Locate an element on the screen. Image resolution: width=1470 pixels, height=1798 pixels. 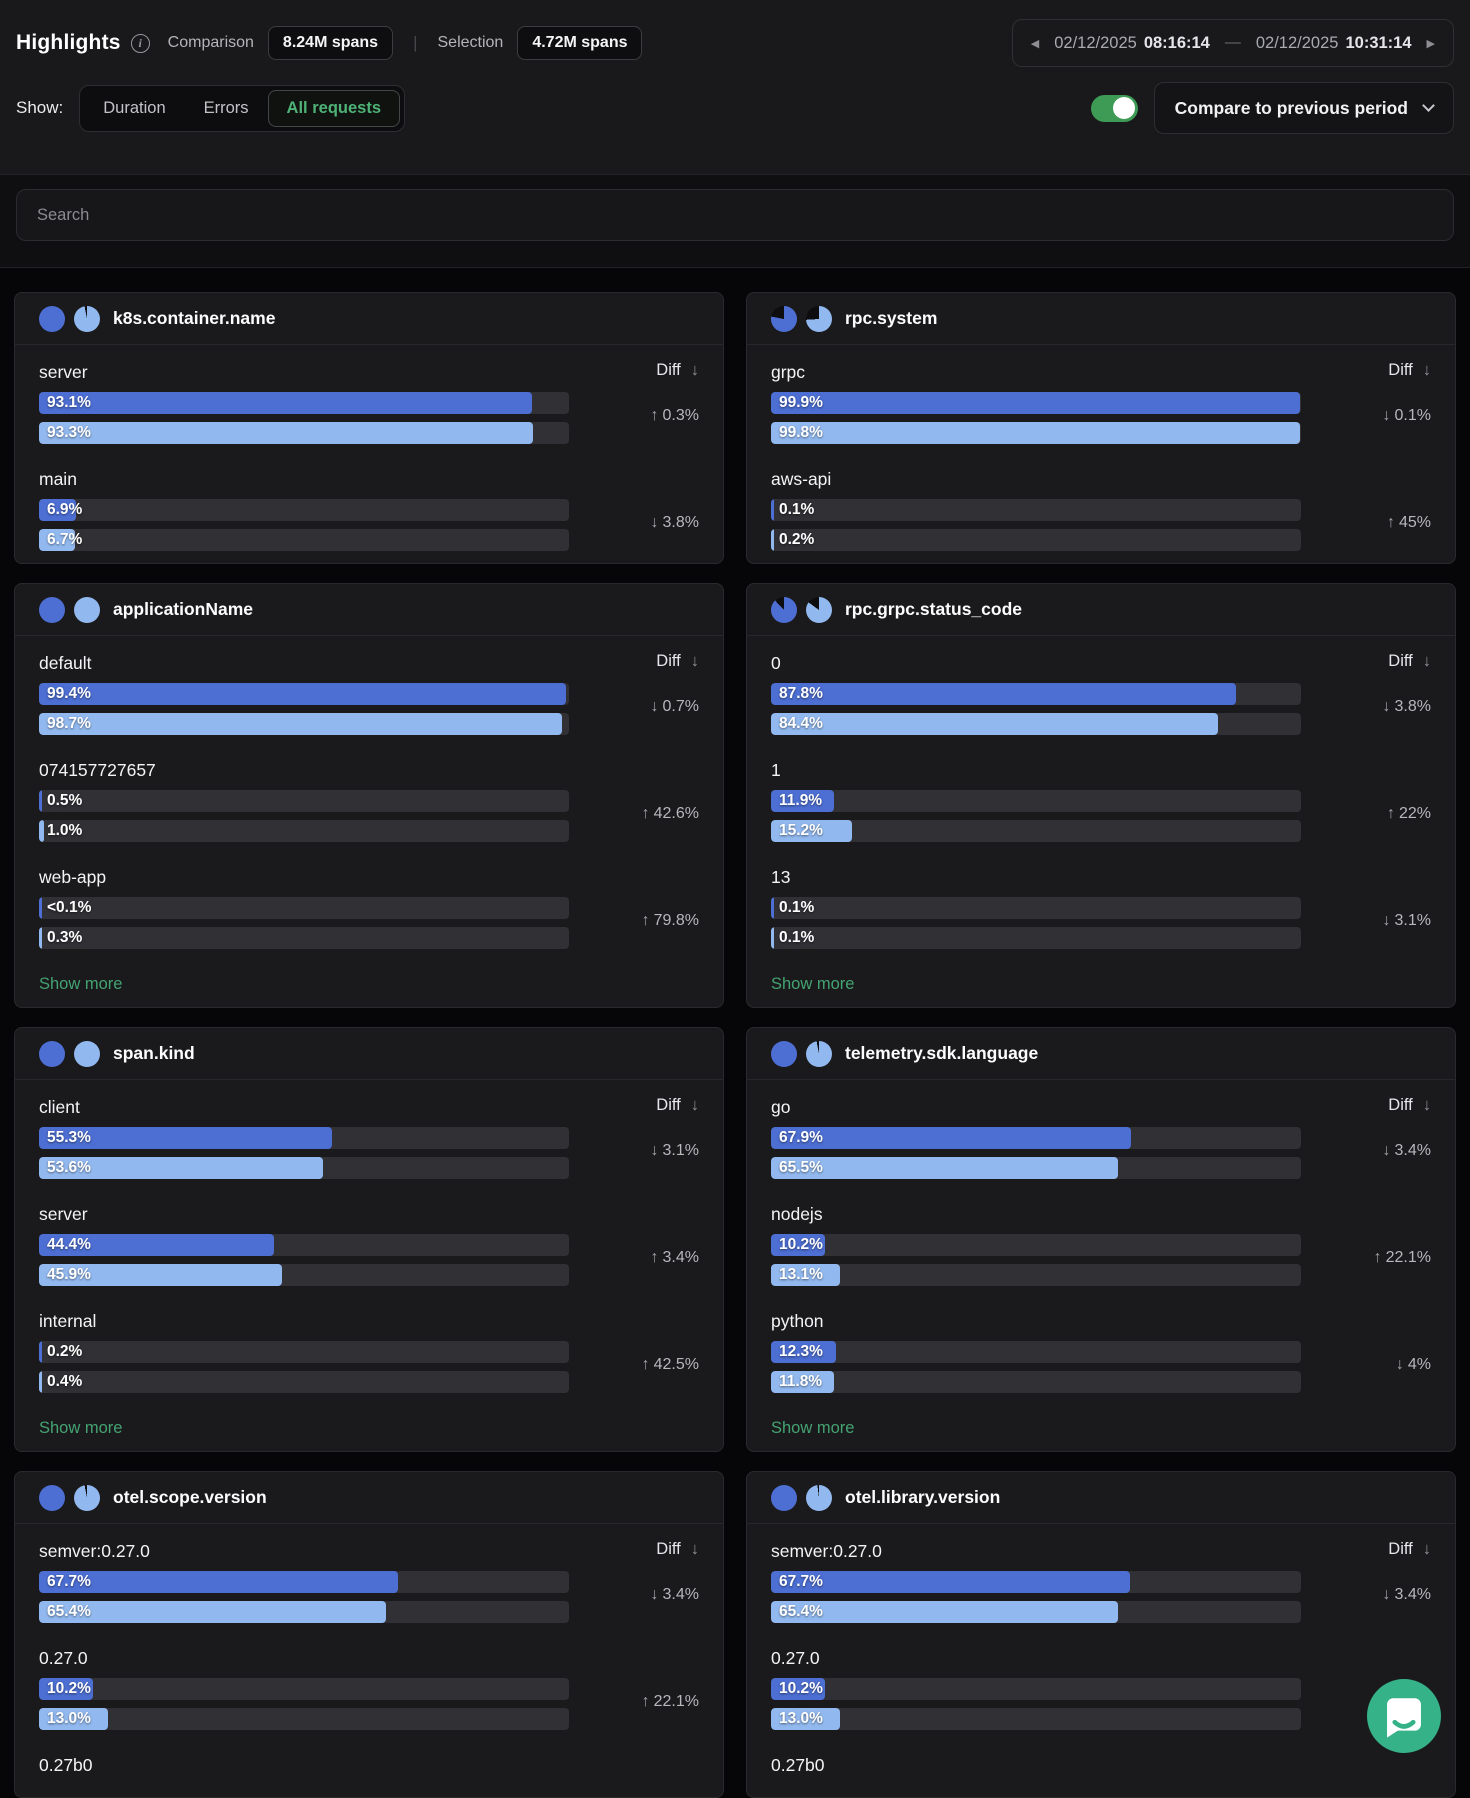
value-label: internal is located at coordinates (68, 1321).